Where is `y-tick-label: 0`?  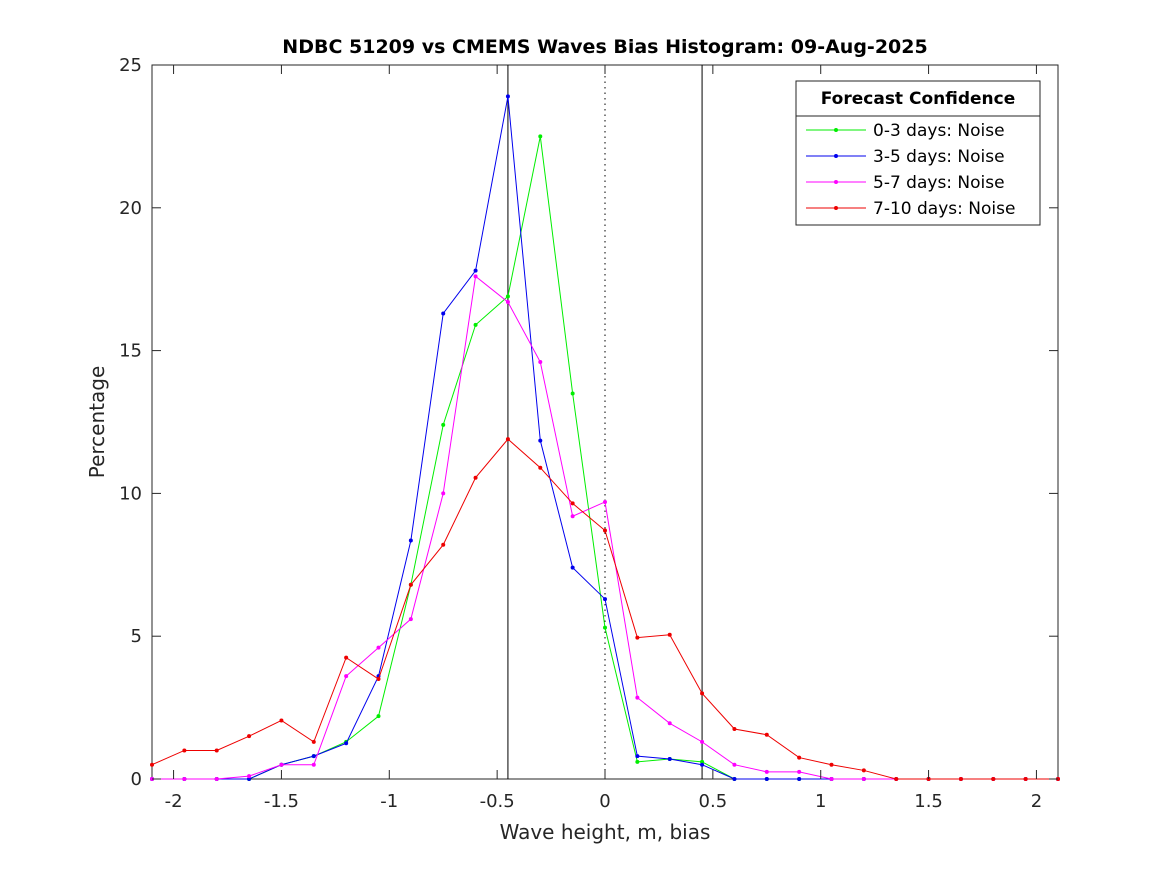 y-tick-label: 0 is located at coordinates (136, 779).